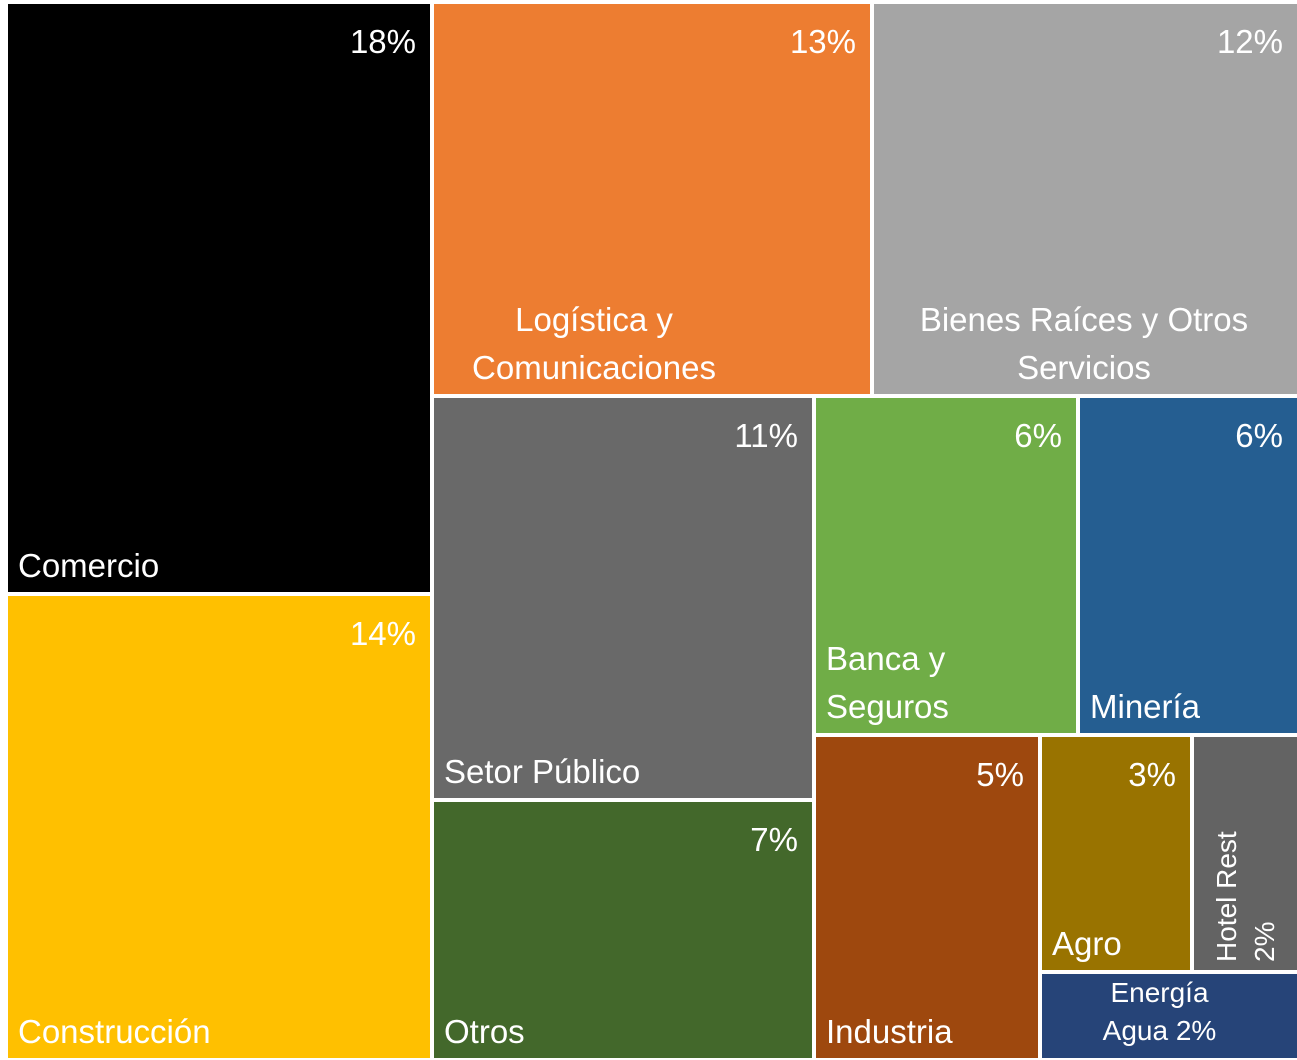  I want to click on tile-label: Hotel Rest 2%, so click(1246, 892).